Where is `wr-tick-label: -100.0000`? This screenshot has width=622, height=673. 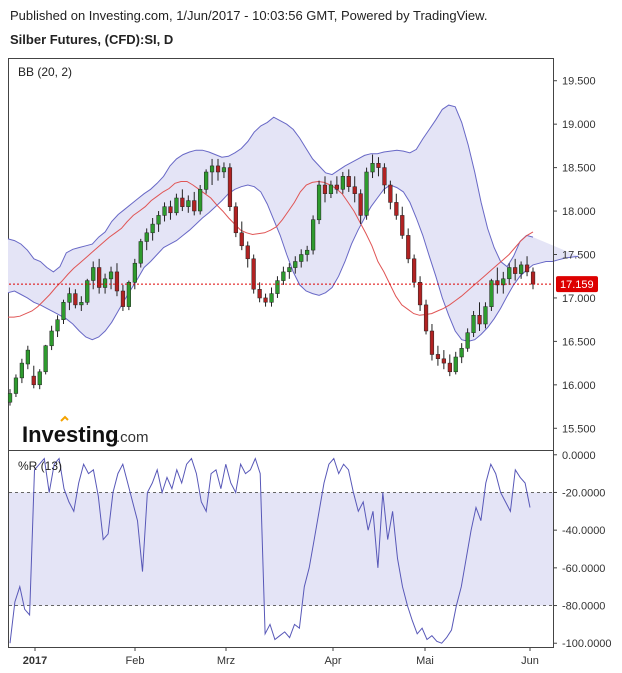
wr-tick-label: -100.0000 is located at coordinates (587, 644).